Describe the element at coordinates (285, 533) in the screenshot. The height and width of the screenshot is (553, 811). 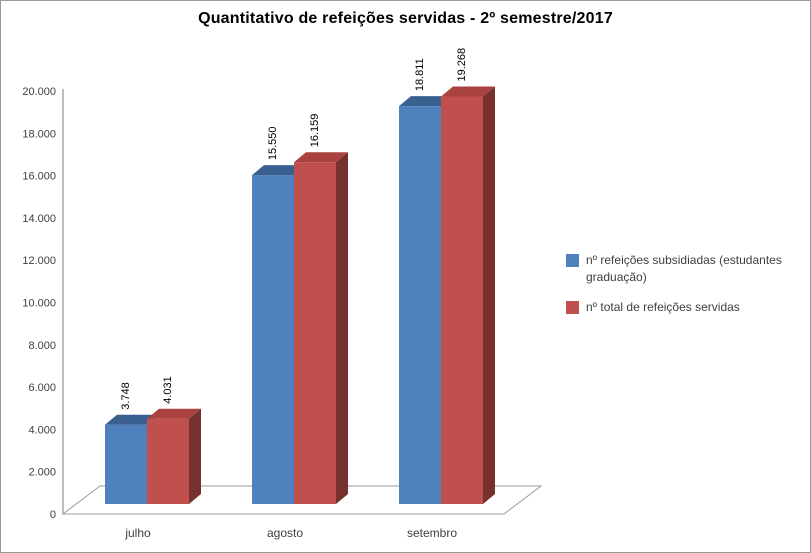
I see `x-category-label: agosto` at that location.